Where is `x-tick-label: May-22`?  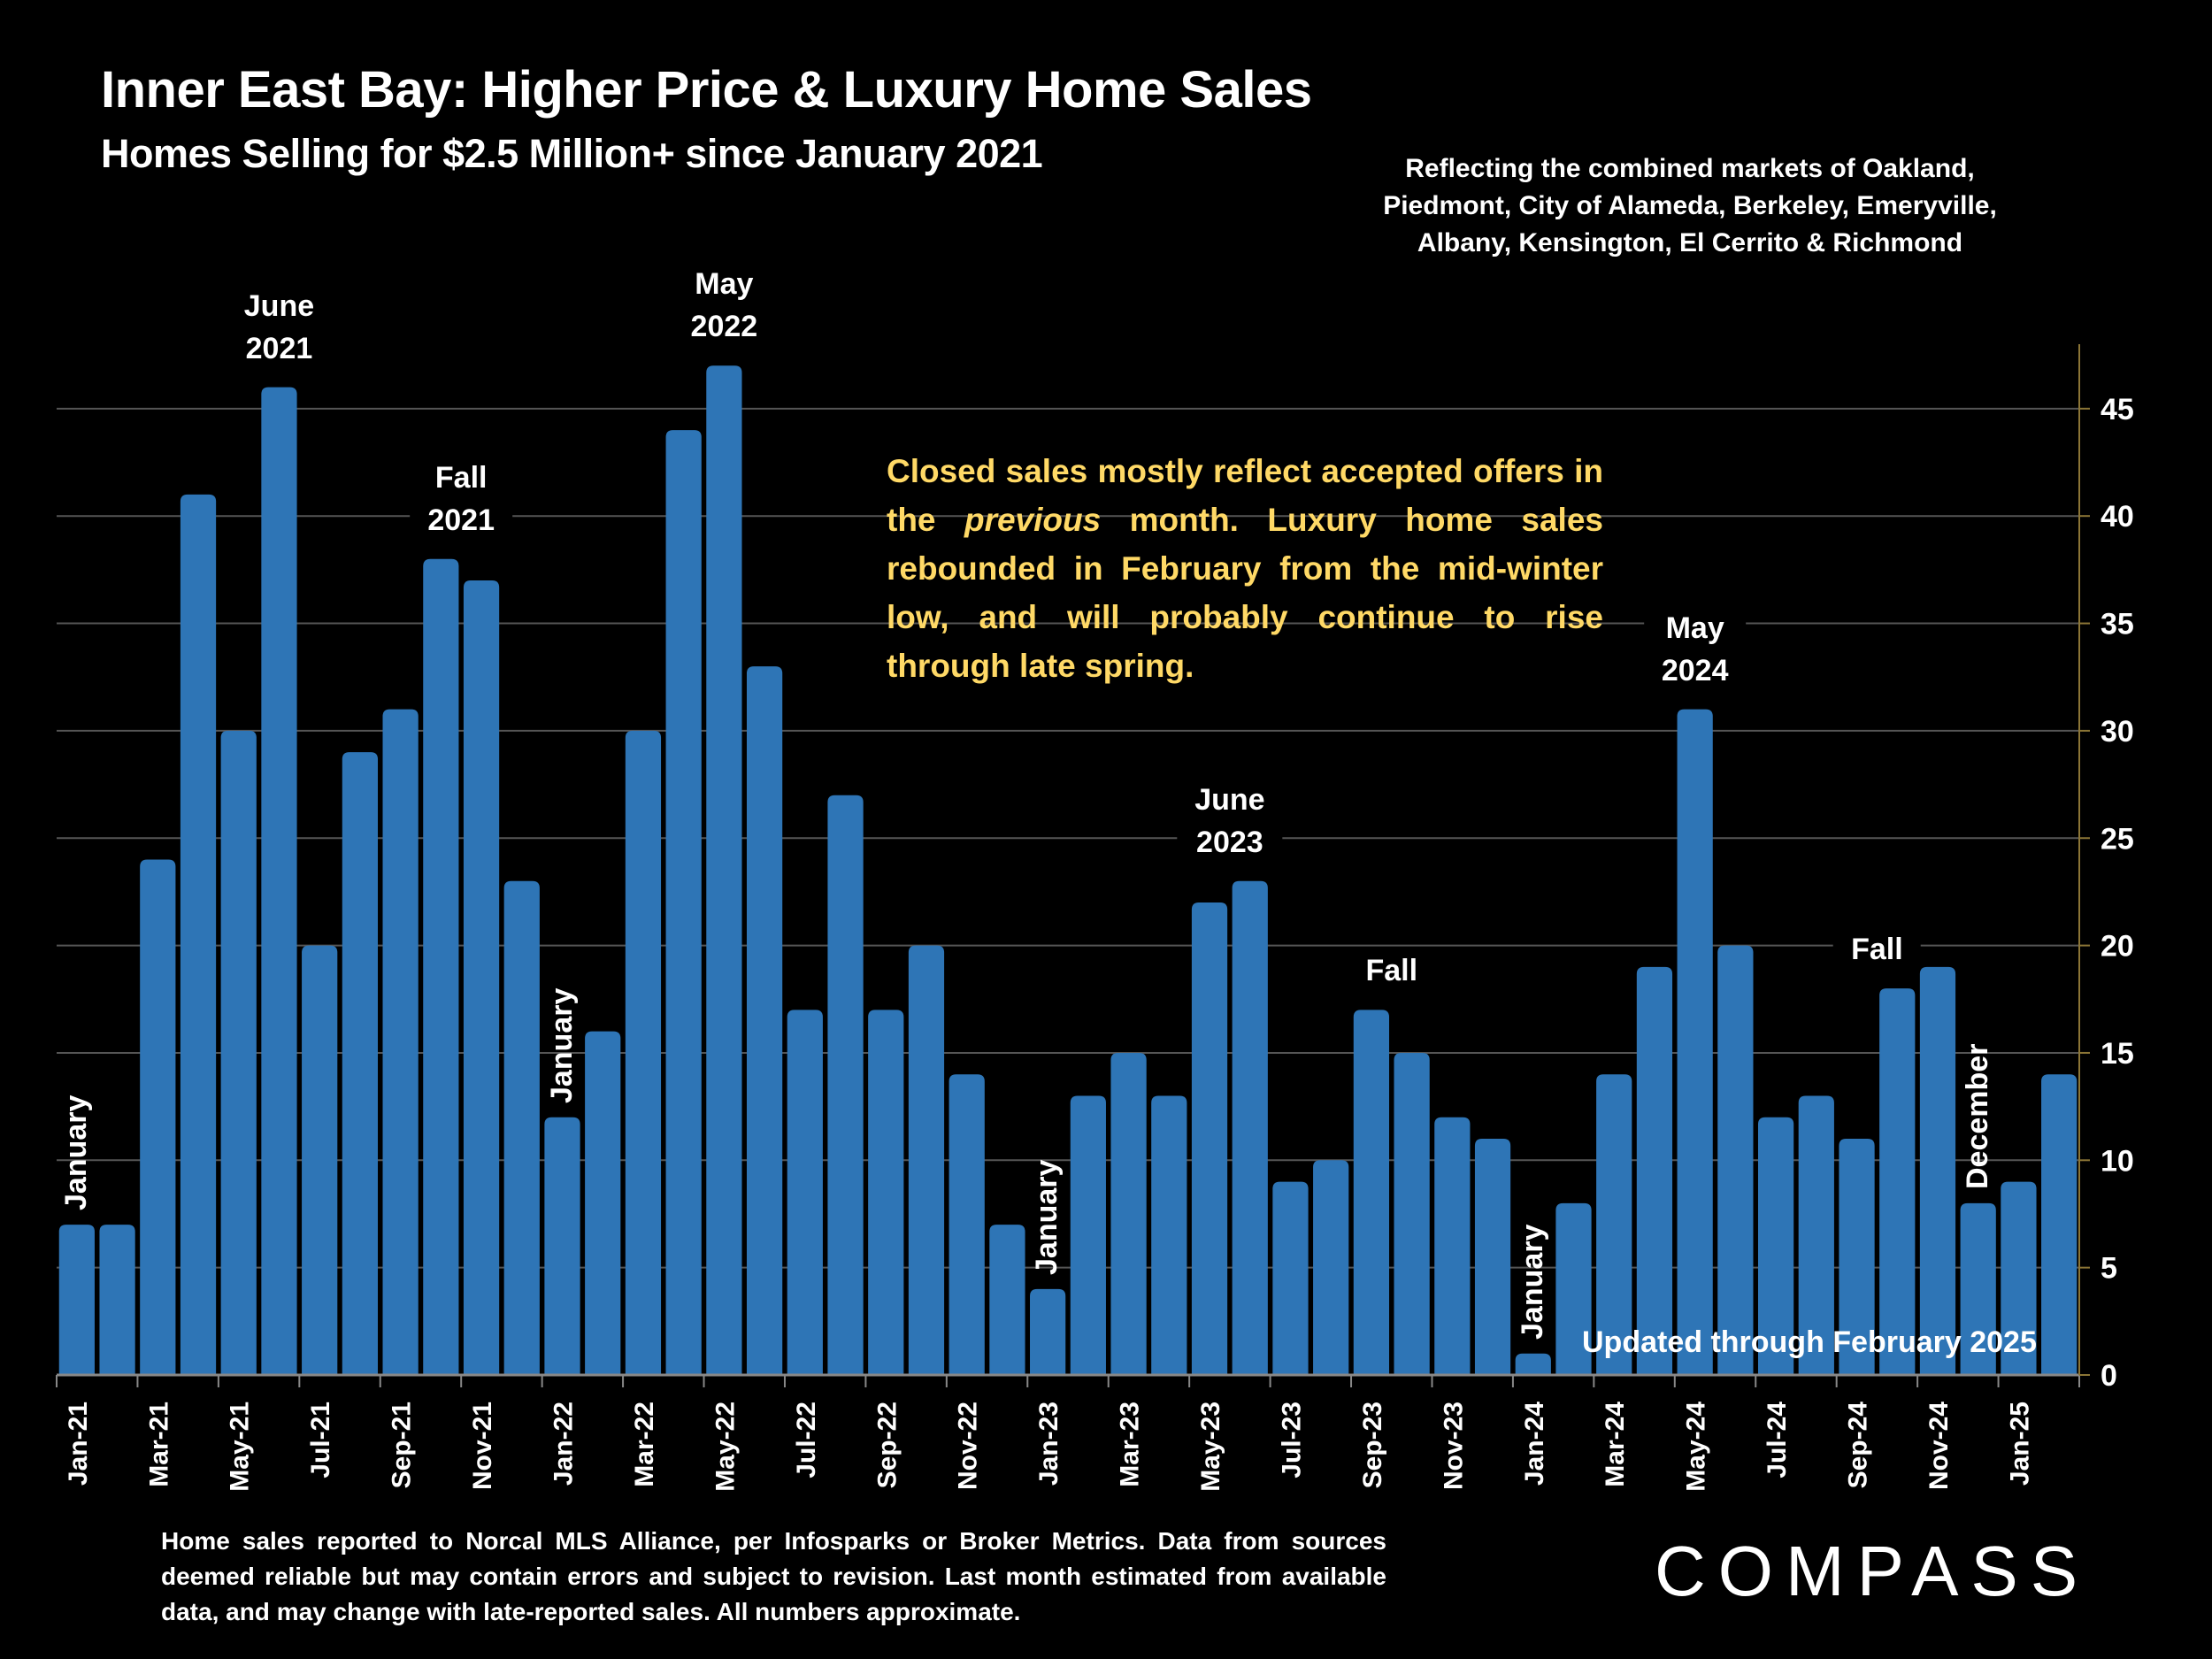 x-tick-label: May-22 is located at coordinates (725, 1447).